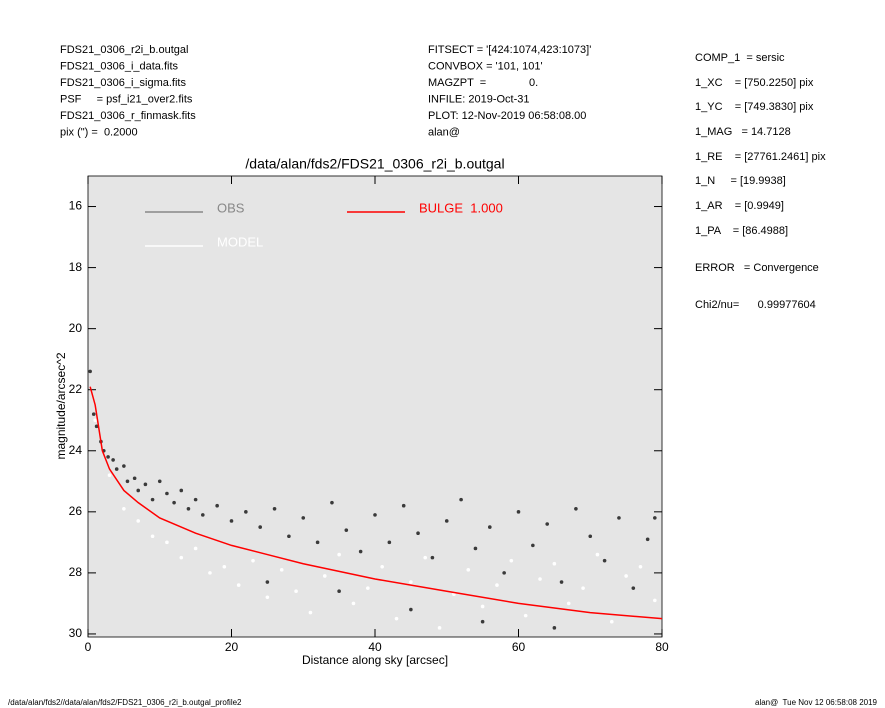  What do you see at coordinates (76, 328) in the screenshot?
I see `y-tick-label: 20` at bounding box center [76, 328].